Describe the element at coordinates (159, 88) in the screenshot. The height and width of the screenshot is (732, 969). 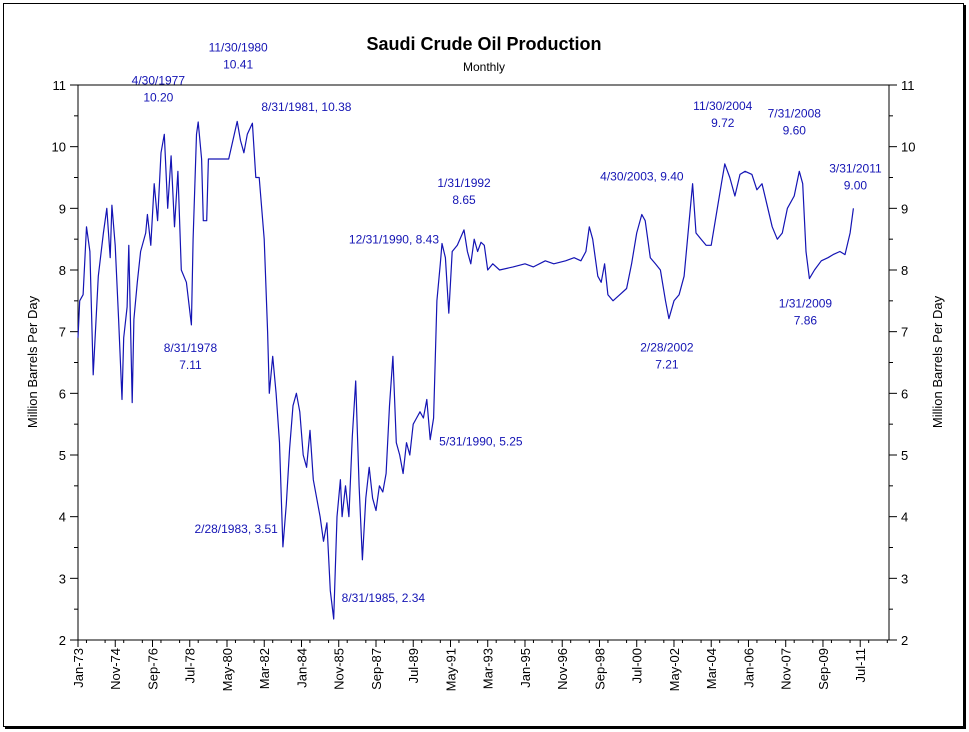
I see `annotation-label: 4/30/1977 10.20` at that location.